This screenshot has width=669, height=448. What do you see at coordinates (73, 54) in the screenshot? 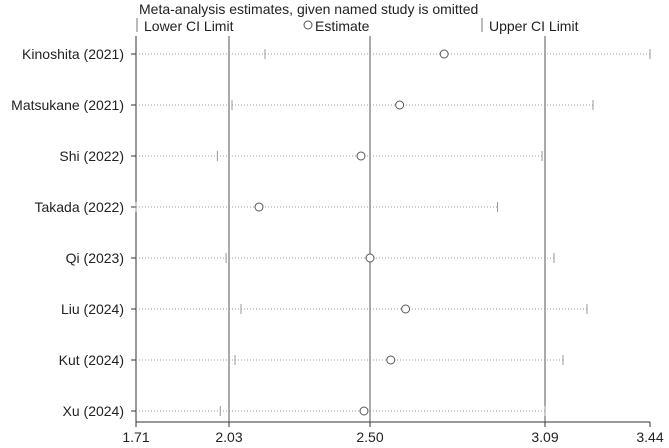
I see `study-label: Kinoshita (2021)` at bounding box center [73, 54].